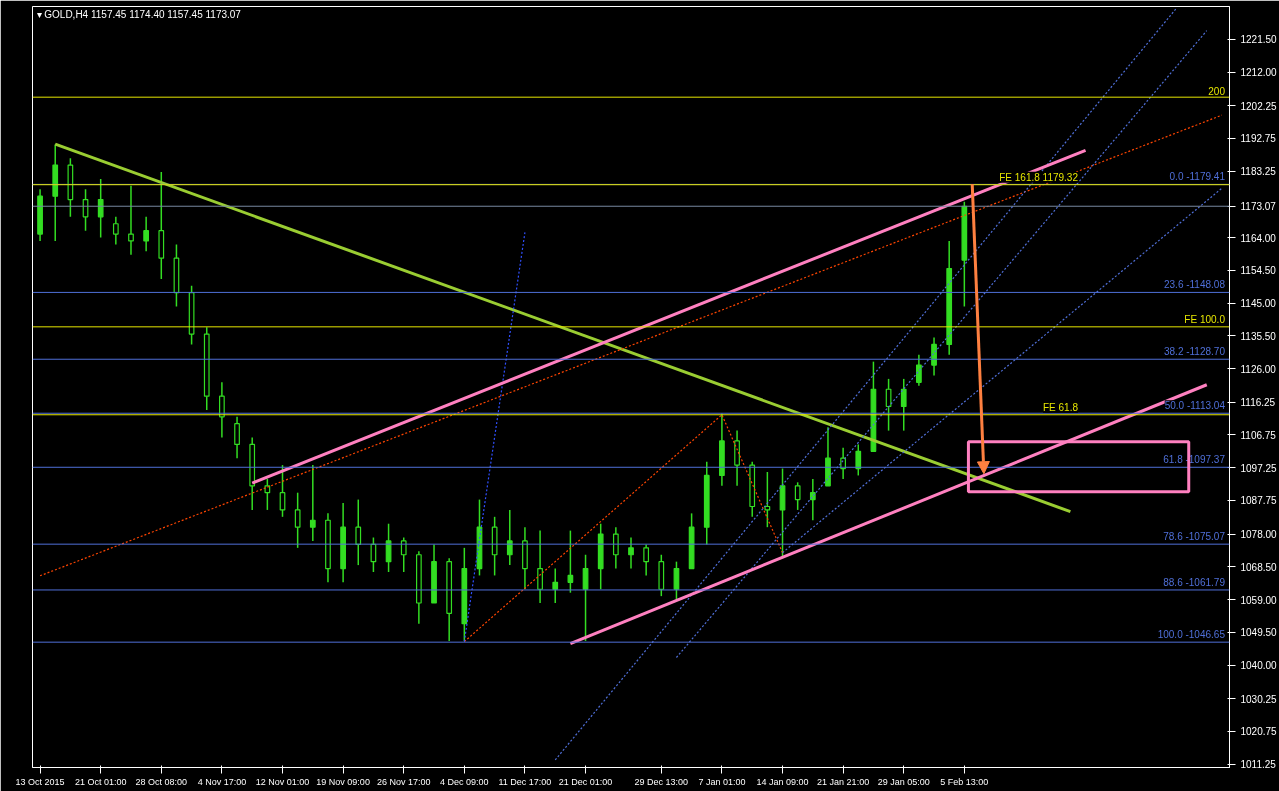 This screenshot has width=1279, height=791. What do you see at coordinates (1259, 468) in the screenshot?
I see `y-tick-label: 1097.25` at bounding box center [1259, 468].